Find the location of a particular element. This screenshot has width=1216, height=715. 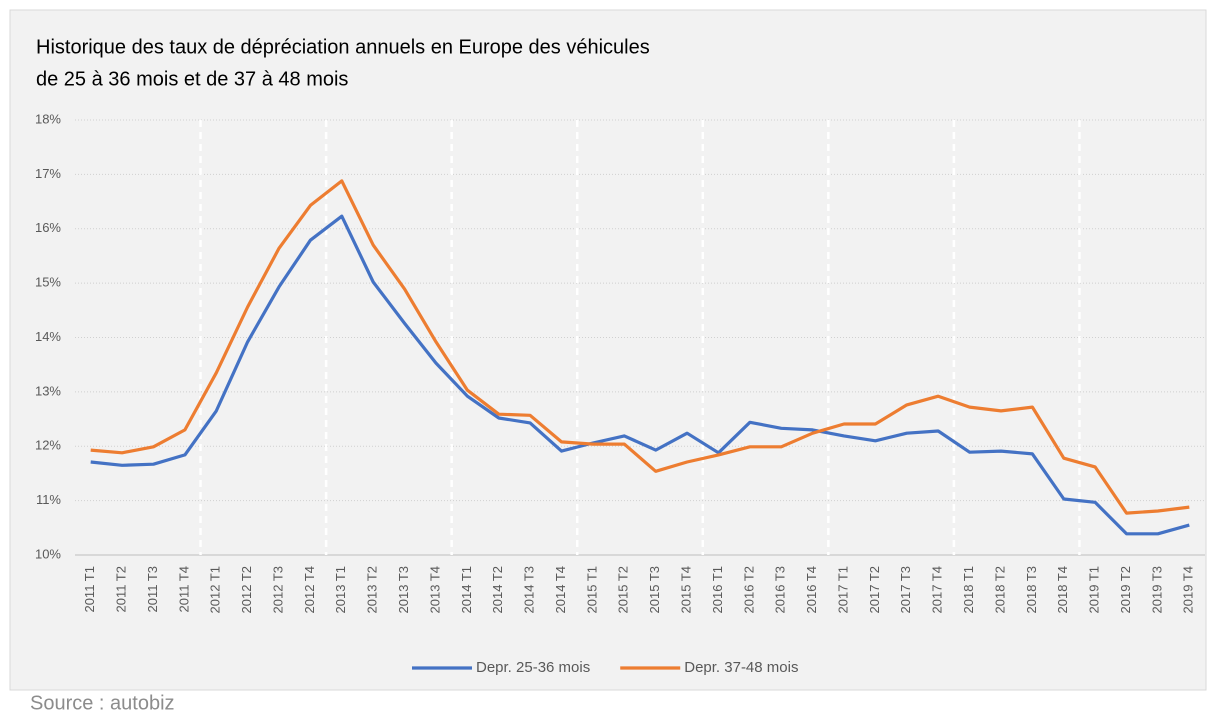

x-tick-label: 2014 T3 is located at coordinates (529, 589).